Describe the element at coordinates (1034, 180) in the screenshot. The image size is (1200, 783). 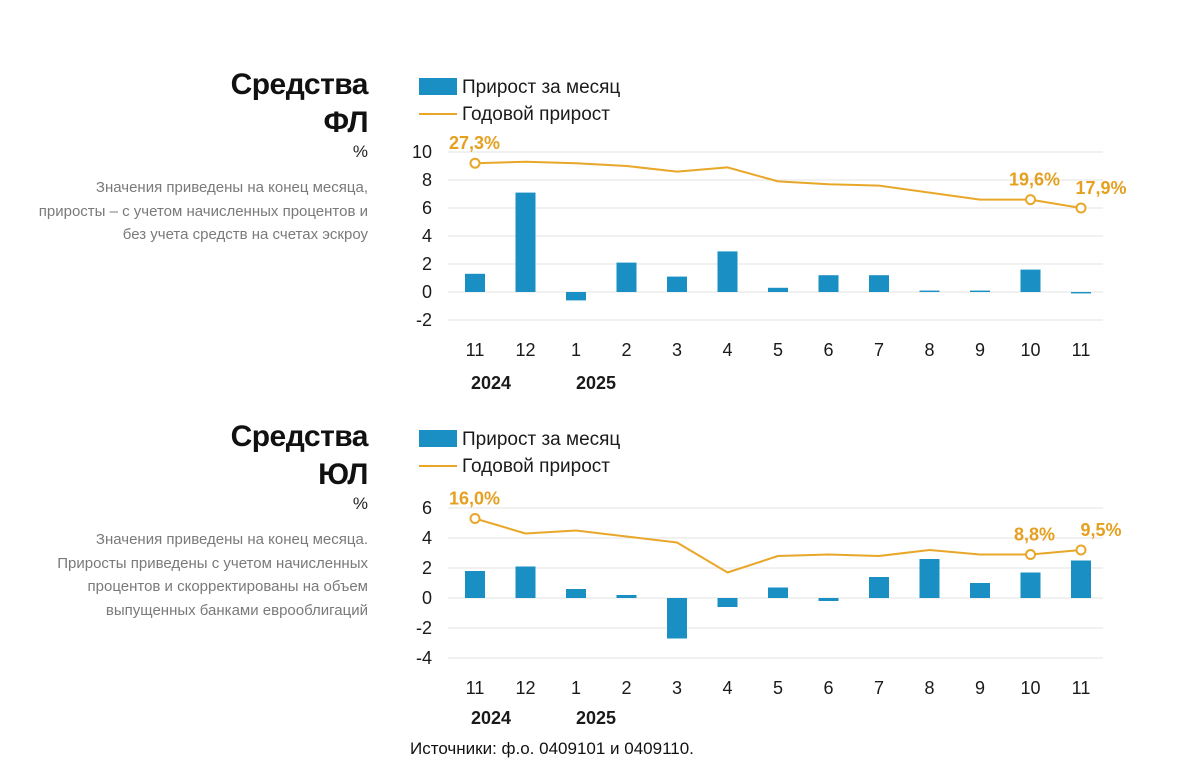
I see `data-label: 19,6%` at that location.